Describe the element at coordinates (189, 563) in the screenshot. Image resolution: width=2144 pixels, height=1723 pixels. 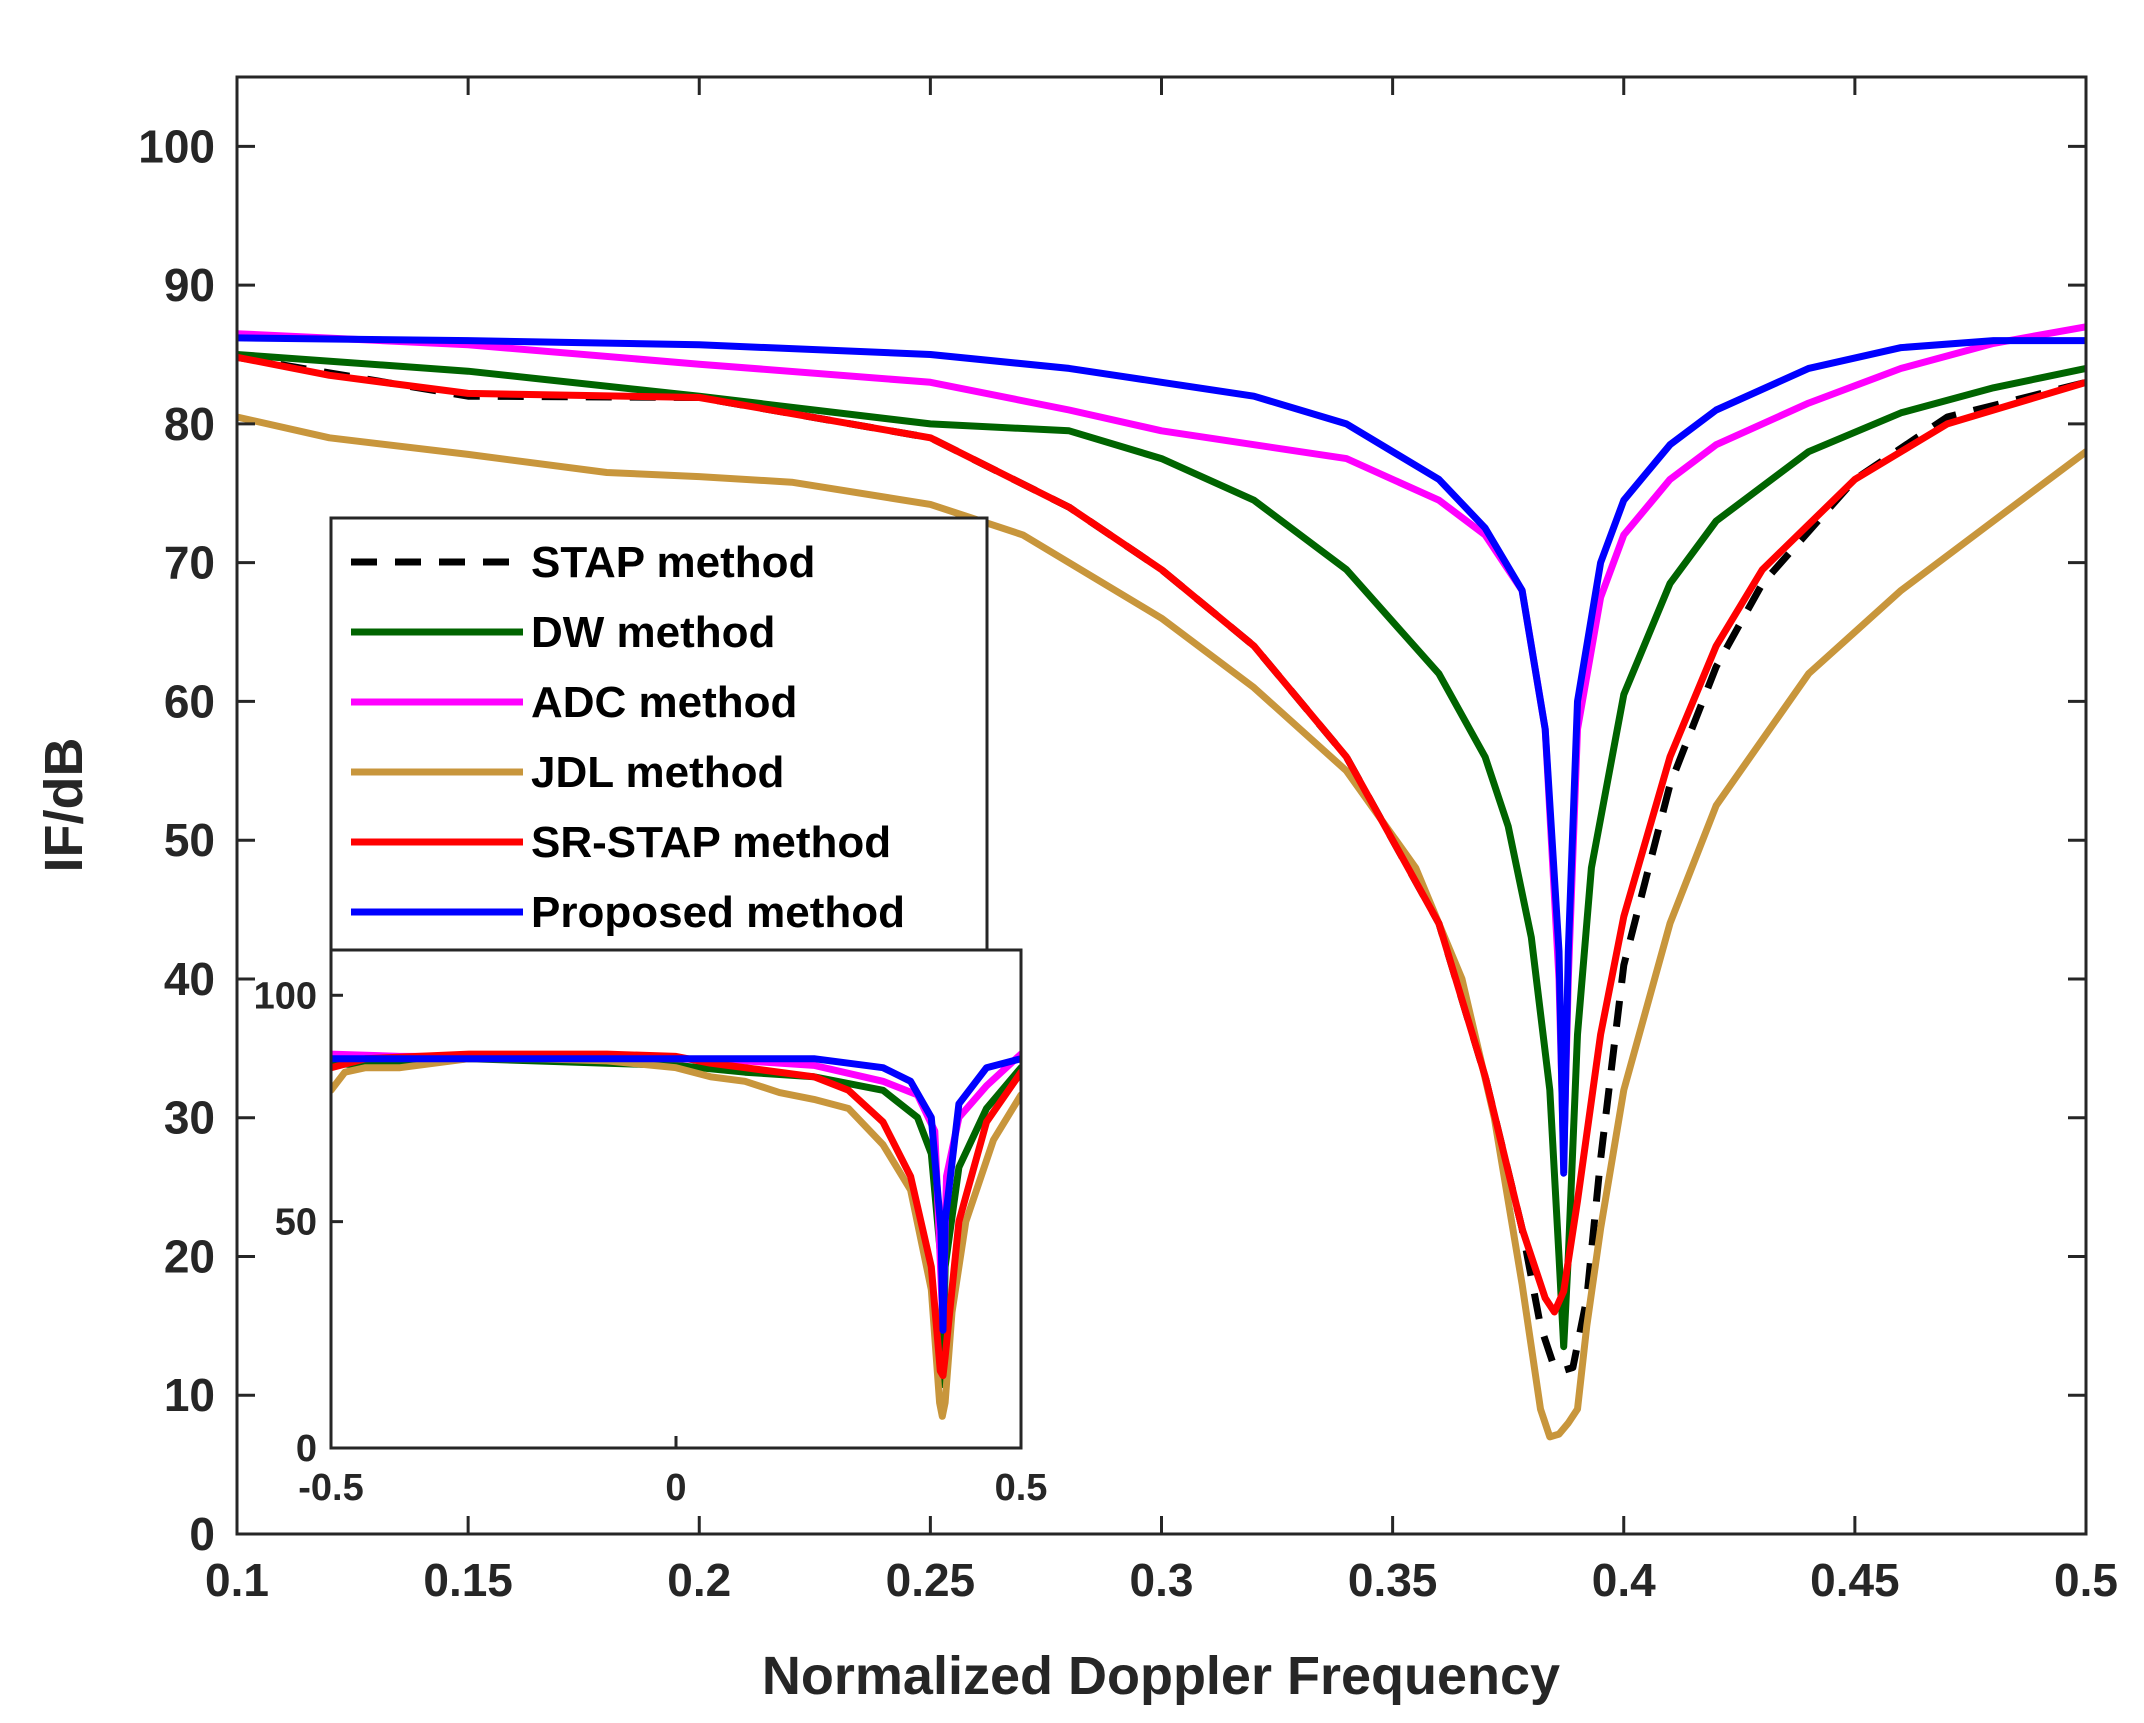
I see `y-tick-label: 70` at that location.